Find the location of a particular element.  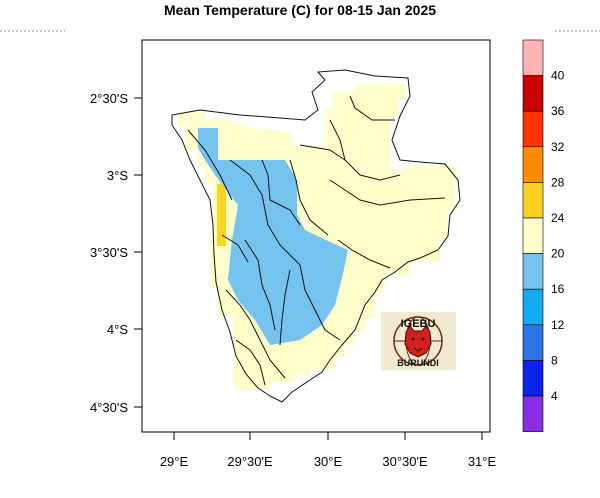

colorbar: 40 36 32 28 24 20 16 12 8 4 is located at coordinates (543, 235).